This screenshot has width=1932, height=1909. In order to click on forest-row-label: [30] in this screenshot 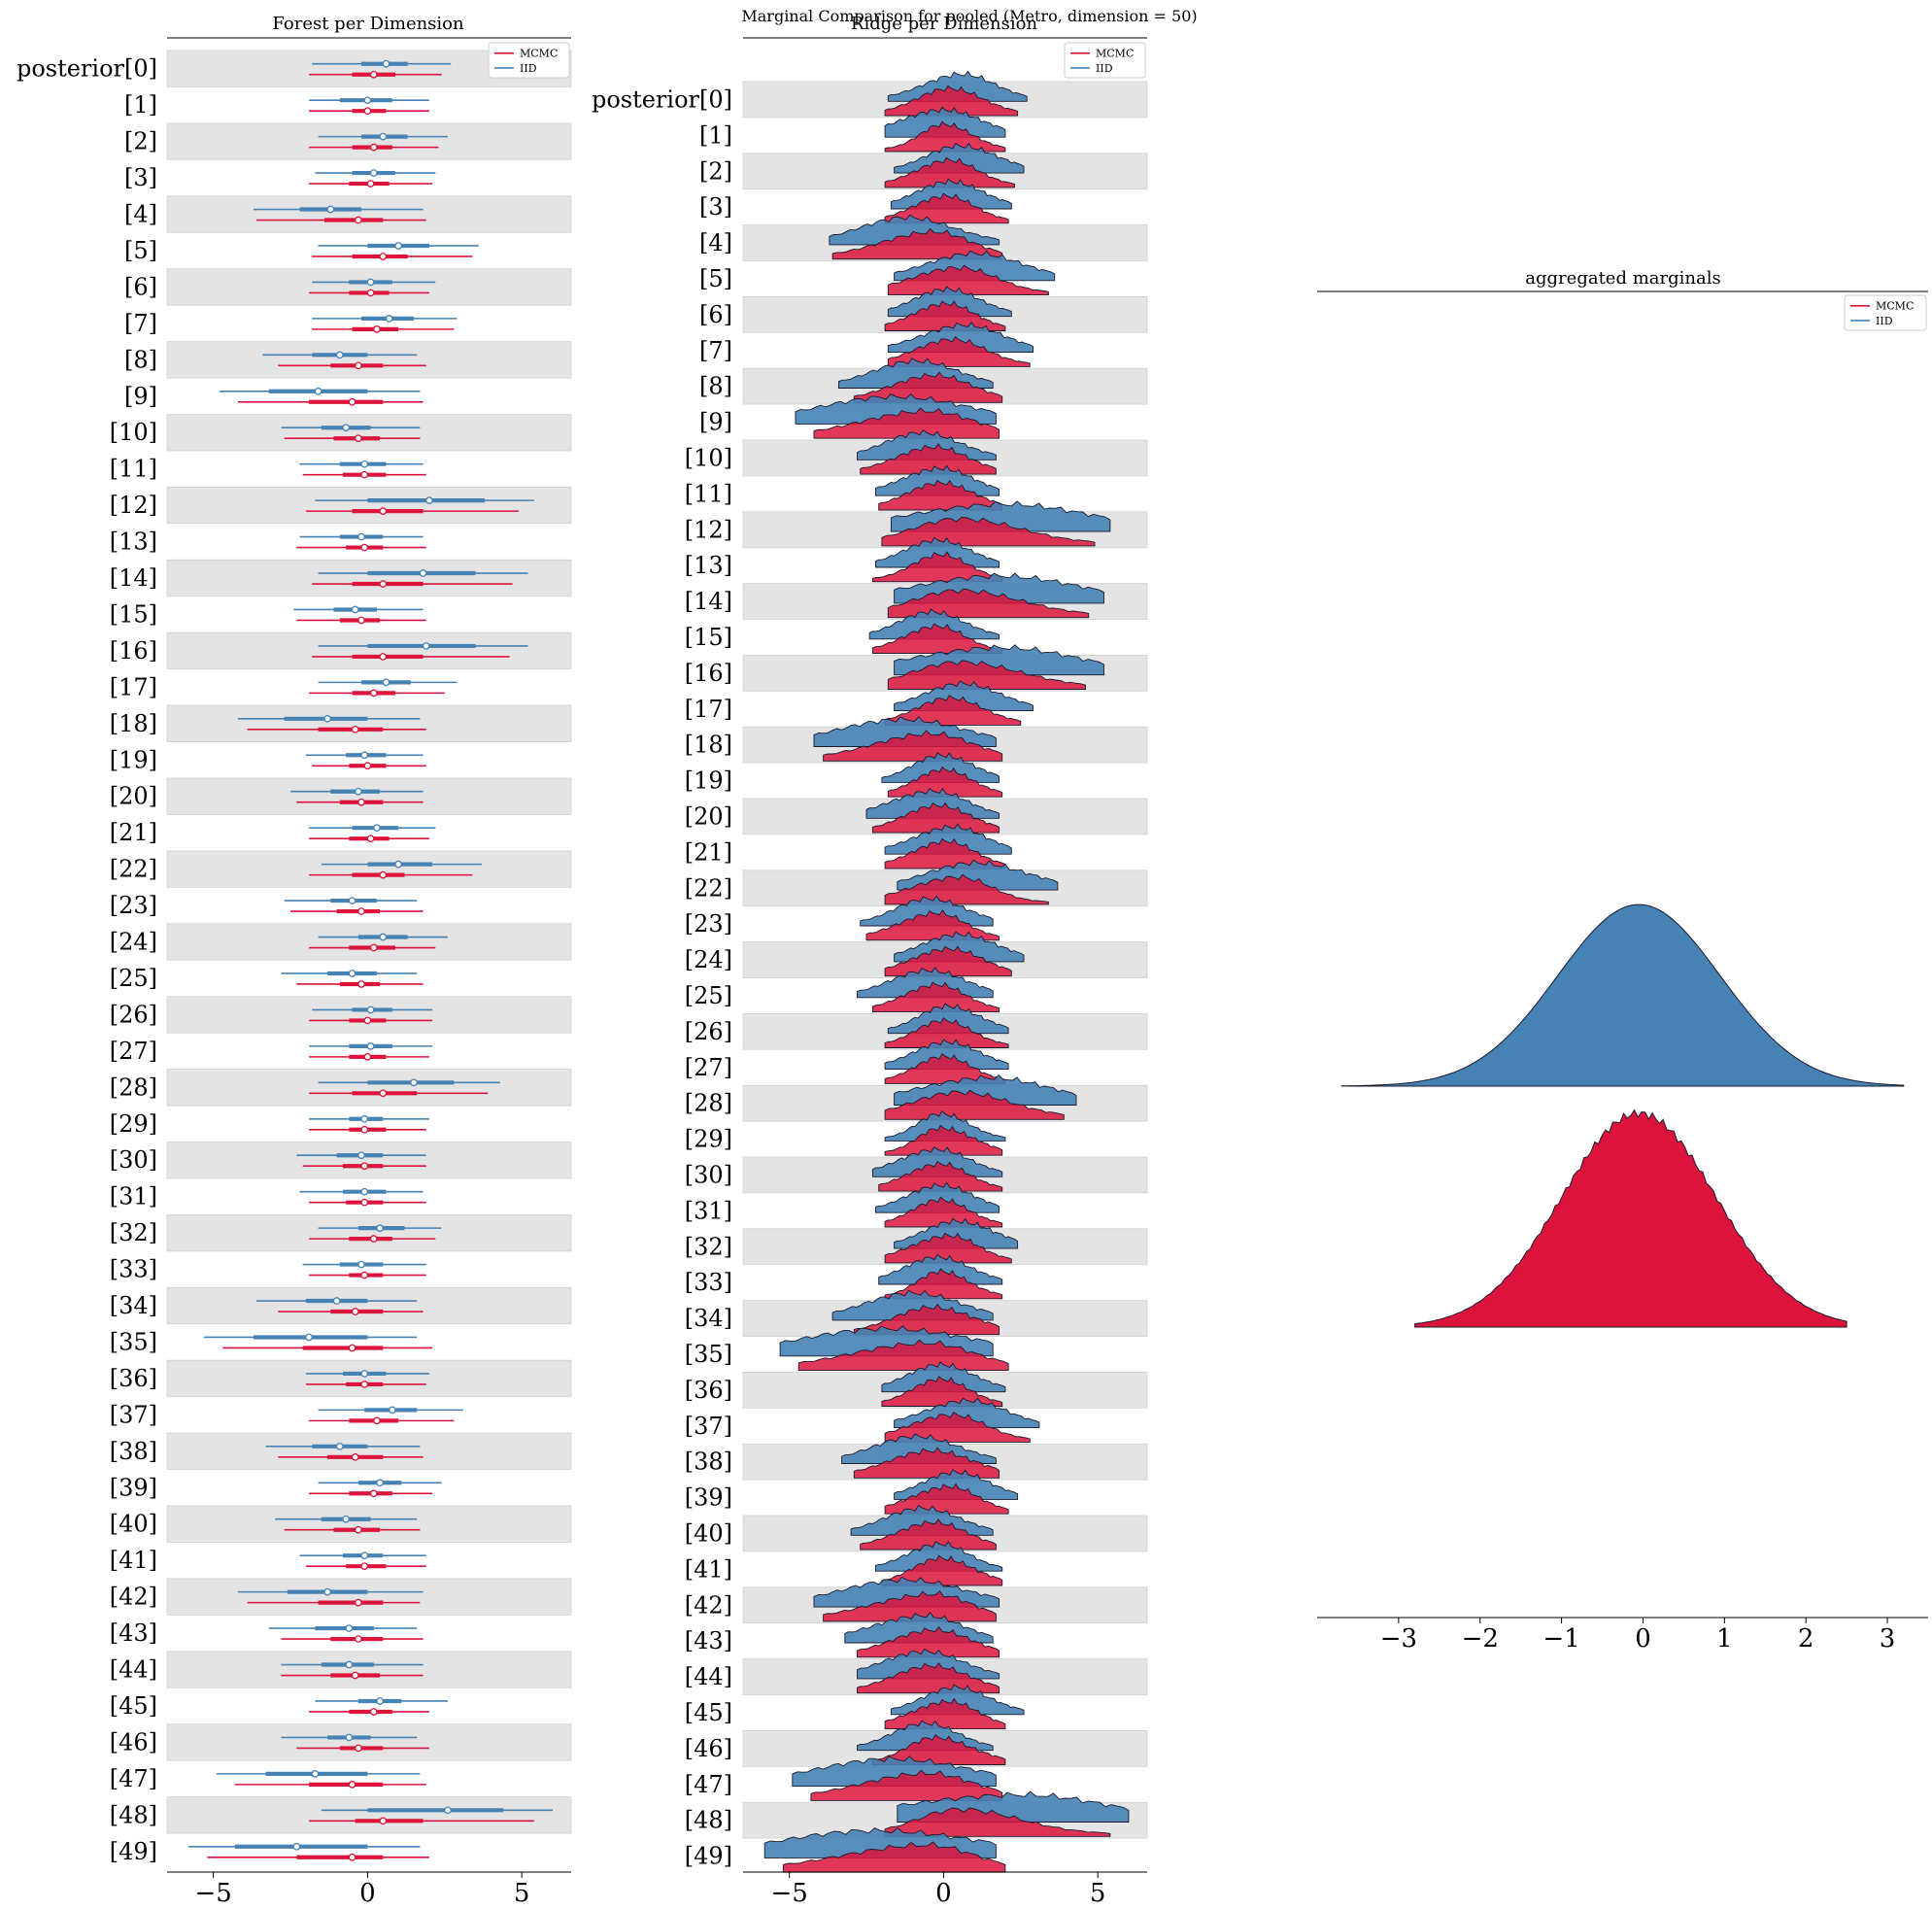, I will do `click(133, 1160)`.